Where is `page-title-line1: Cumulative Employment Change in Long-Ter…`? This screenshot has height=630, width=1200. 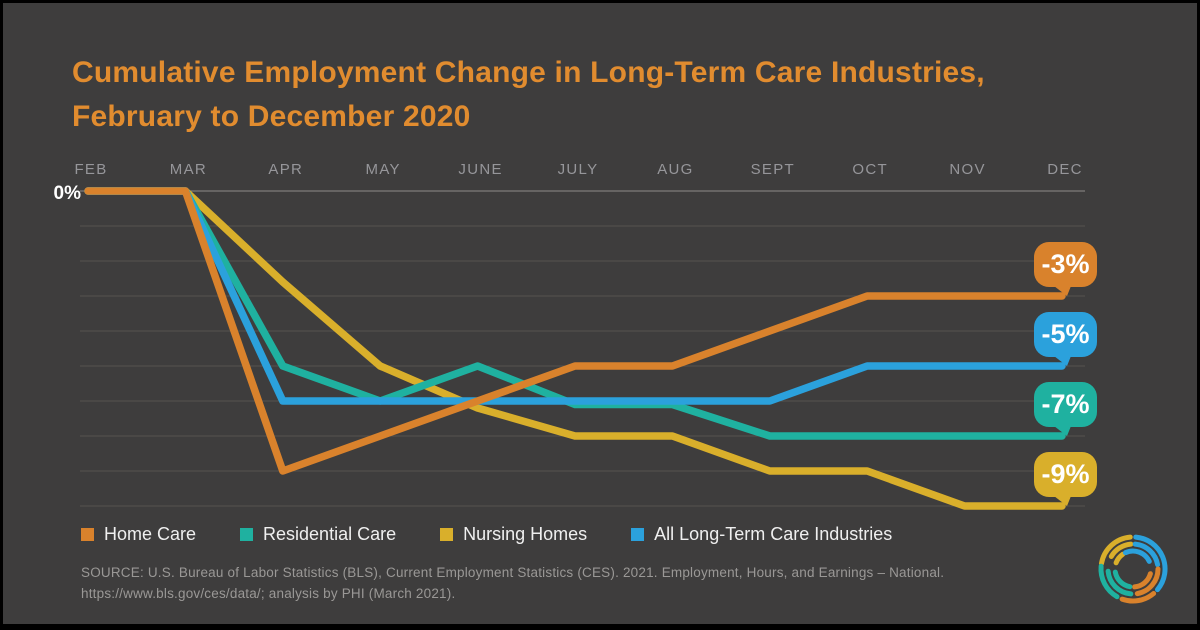
page-title-line1: Cumulative Employment Change in Long-Ter… is located at coordinates (528, 72).